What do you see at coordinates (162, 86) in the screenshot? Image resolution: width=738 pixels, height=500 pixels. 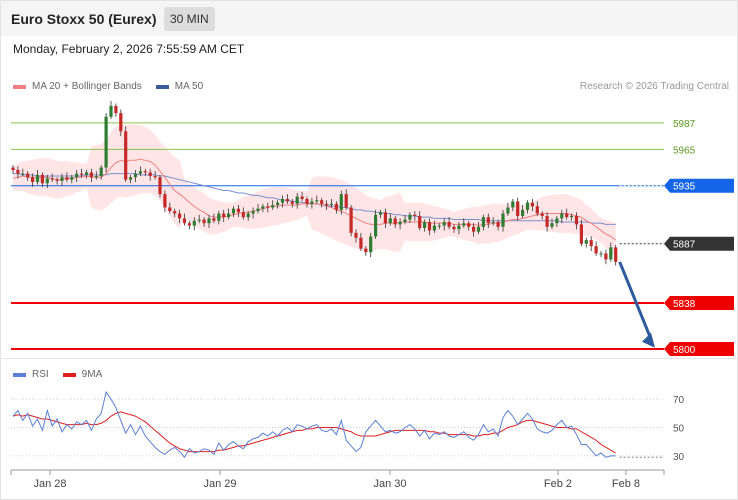 I see `legend-swatch-ma50` at bounding box center [162, 86].